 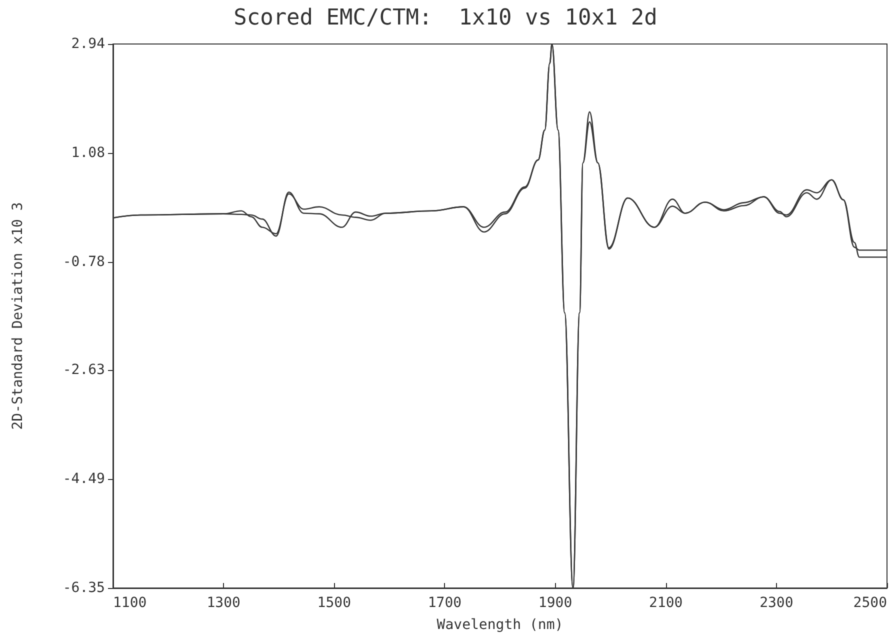 I want to click on x-tick-label: 1300, so click(x=223, y=603).